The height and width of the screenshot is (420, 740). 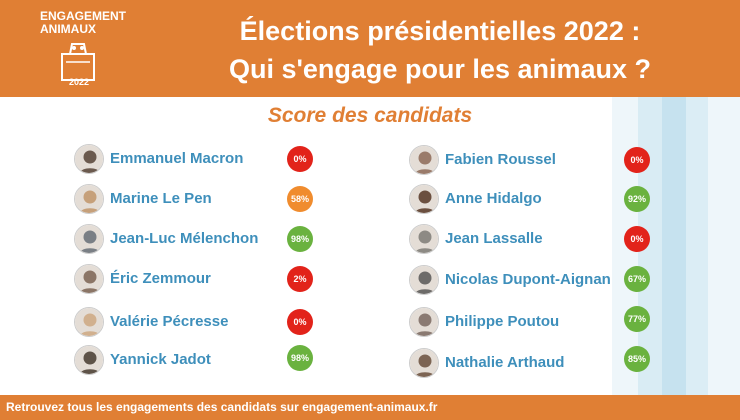 What do you see at coordinates (528, 279) in the screenshot?
I see `candidate-name: Nicolas Dupont-Aignan` at bounding box center [528, 279].